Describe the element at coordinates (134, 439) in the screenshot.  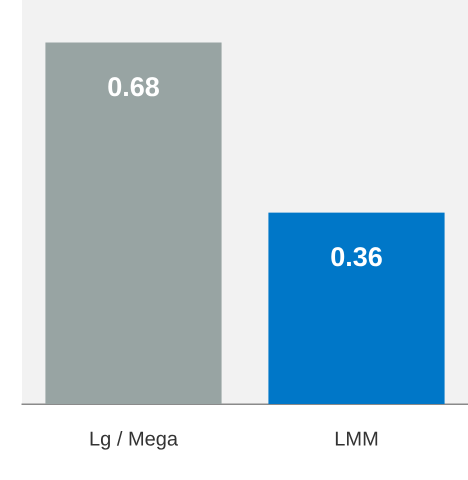
I see `x-tick-label: Lg / Mega` at that location.